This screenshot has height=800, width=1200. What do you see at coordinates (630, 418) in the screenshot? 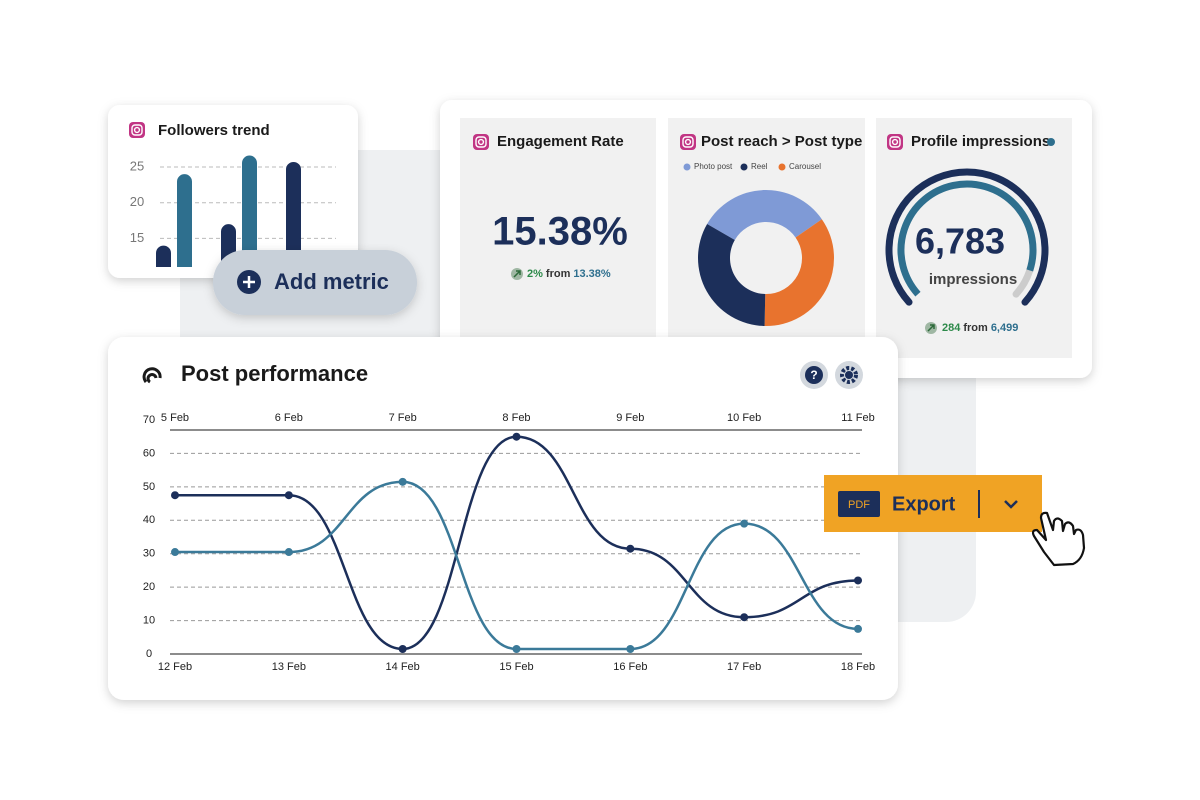
I see `x2-tick-label: 9 Feb` at bounding box center [630, 418].